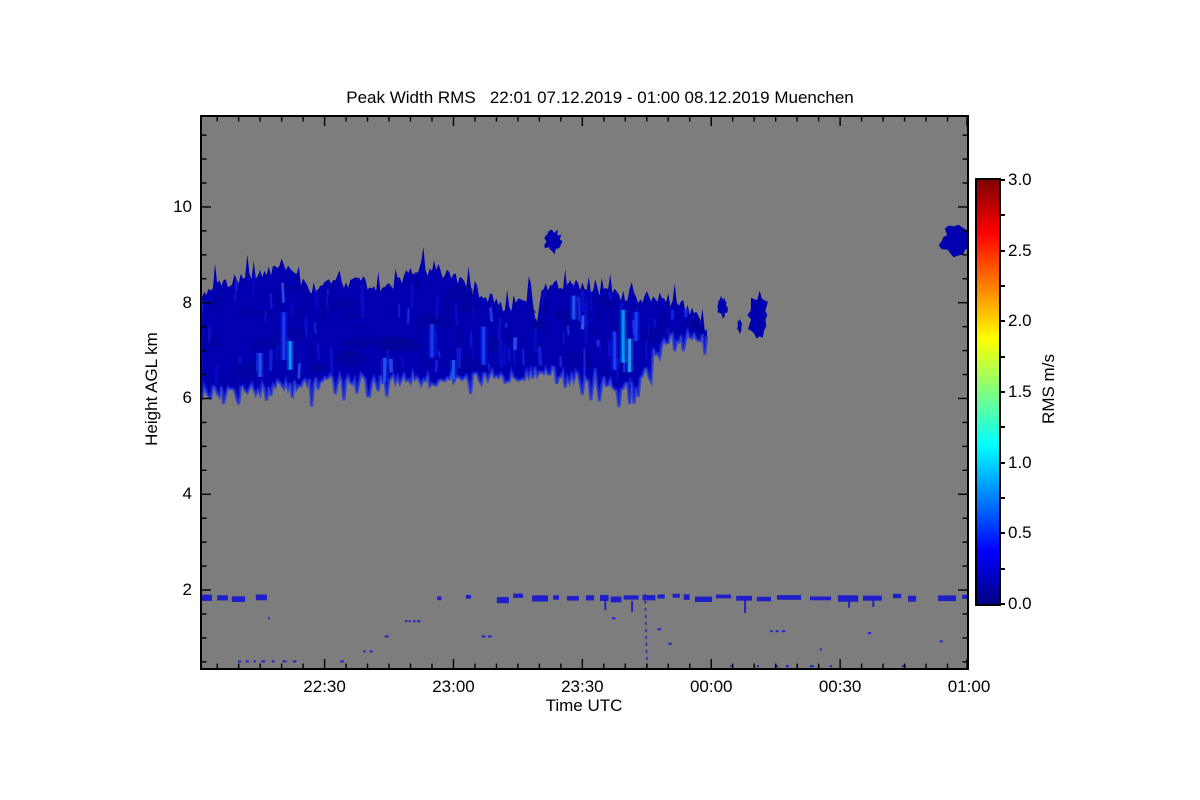  Describe the element at coordinates (1020, 533) in the screenshot. I see `colorbar-tick-label: 0.5` at that location.